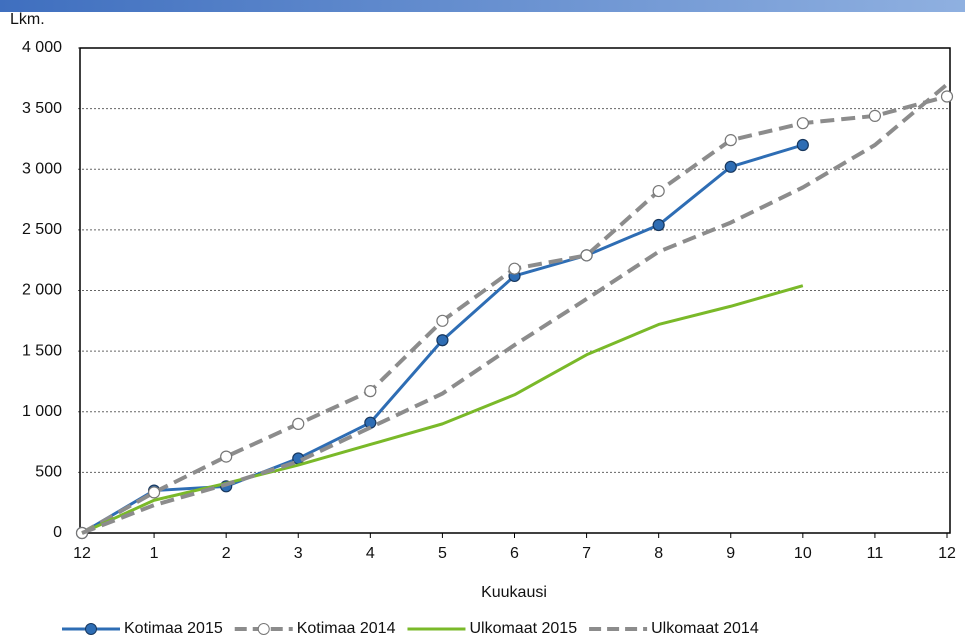  Describe the element at coordinates (803, 553) in the screenshot. I see `x-tick-label: 10` at that location.